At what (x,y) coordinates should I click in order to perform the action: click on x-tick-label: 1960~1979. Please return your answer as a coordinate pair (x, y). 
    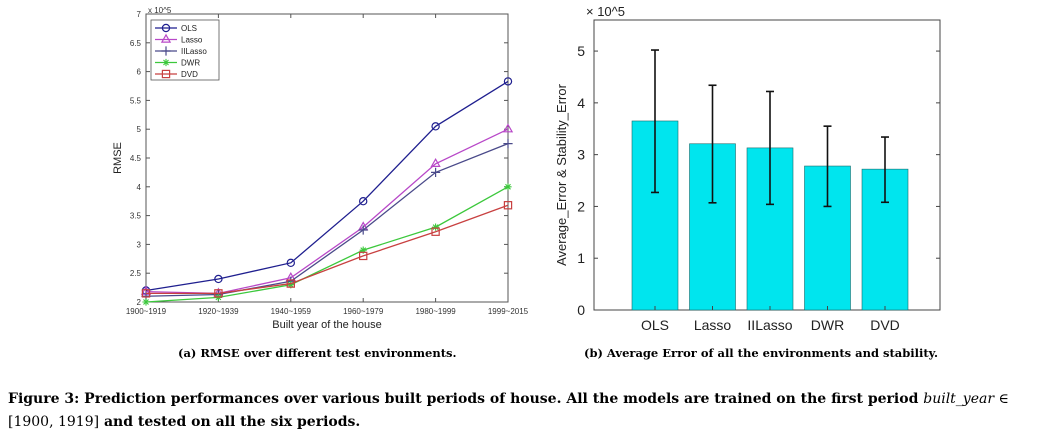
    Looking at the image, I should click on (363, 311).